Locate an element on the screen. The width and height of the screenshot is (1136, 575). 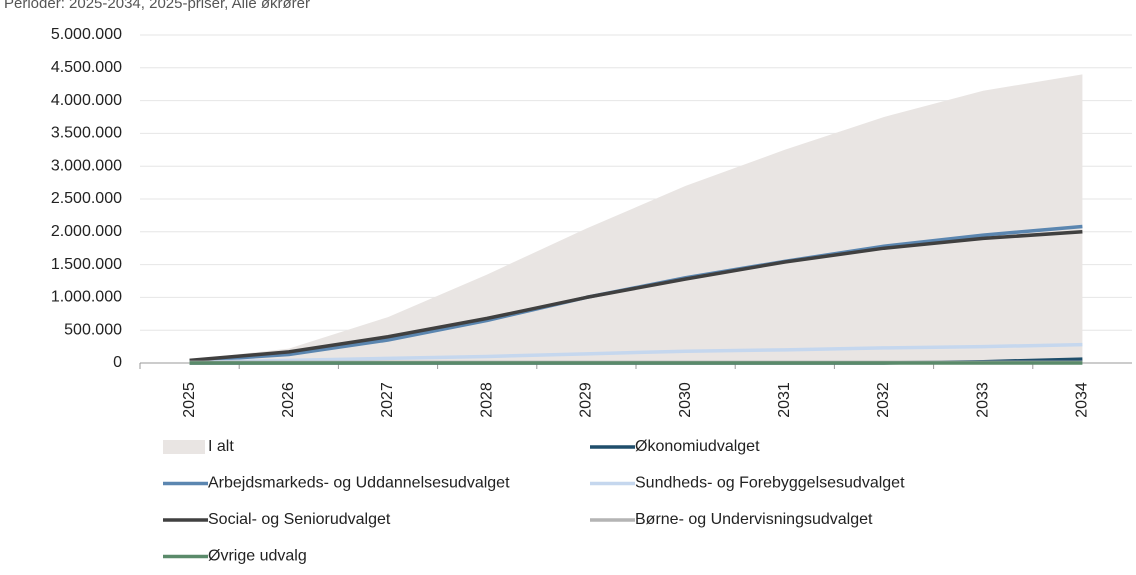
y-tick-label: 2.500.000 is located at coordinates (86, 198).